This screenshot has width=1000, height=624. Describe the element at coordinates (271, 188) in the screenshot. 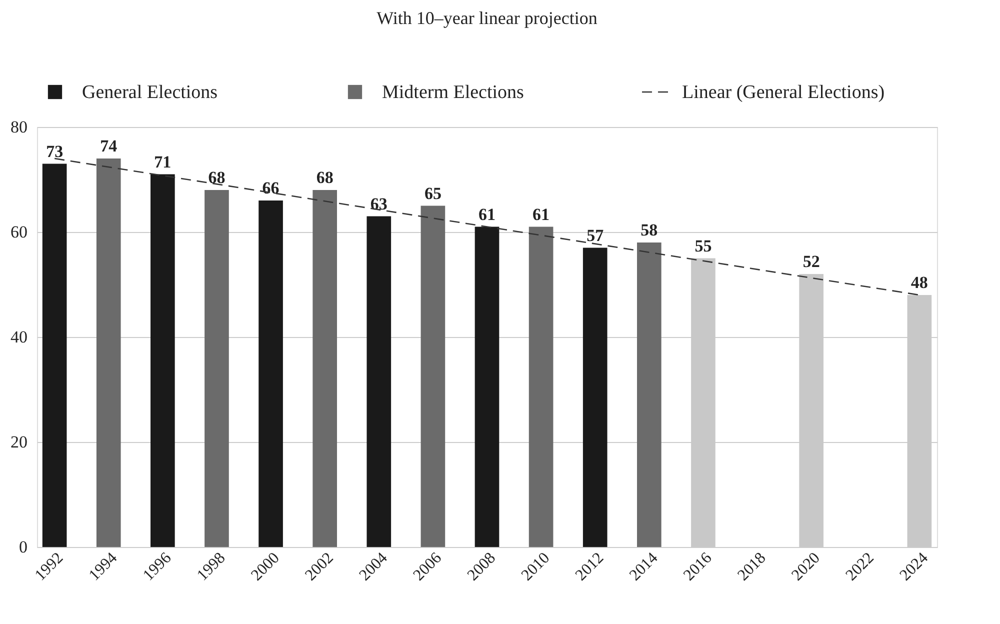

I see `data-label: 66` at that location.